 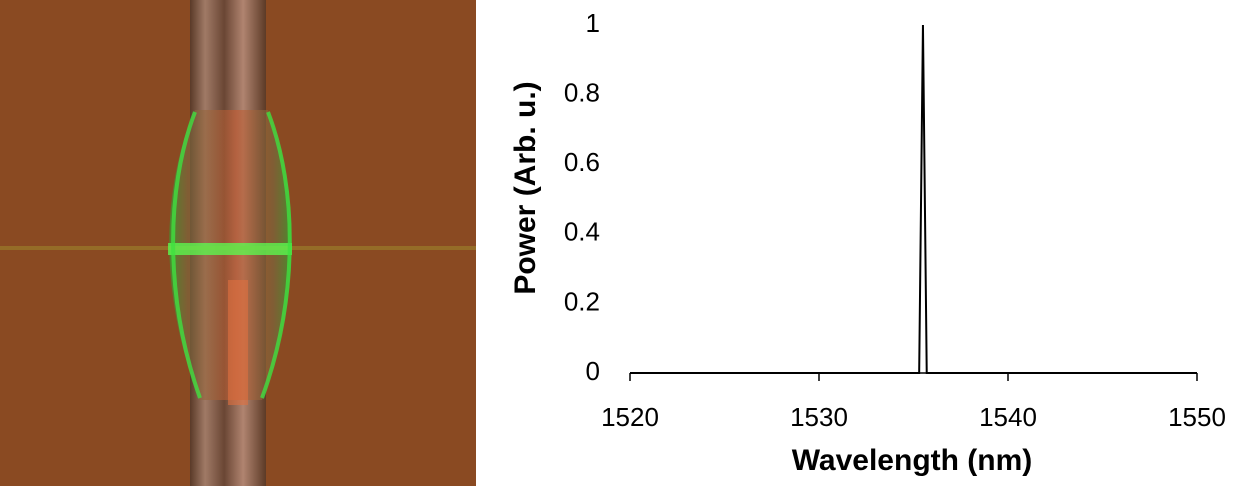 What do you see at coordinates (630, 417) in the screenshot?
I see `x-tick-label: 1520` at bounding box center [630, 417].